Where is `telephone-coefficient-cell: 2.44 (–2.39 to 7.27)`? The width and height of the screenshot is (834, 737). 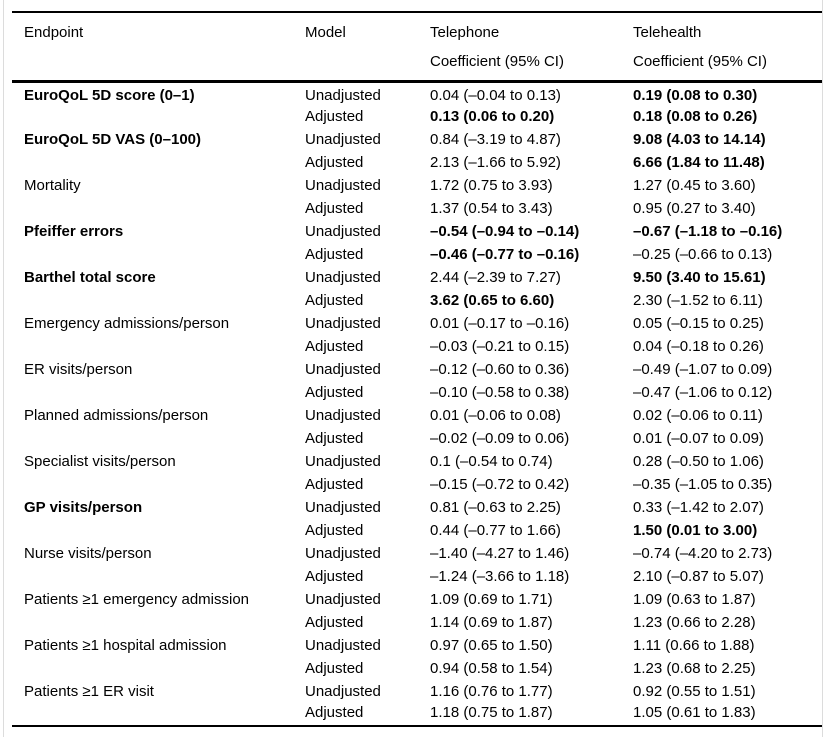
telephone-coefficient-cell: 2.44 (–2.39 to 7.27) is located at coordinates (495, 277).